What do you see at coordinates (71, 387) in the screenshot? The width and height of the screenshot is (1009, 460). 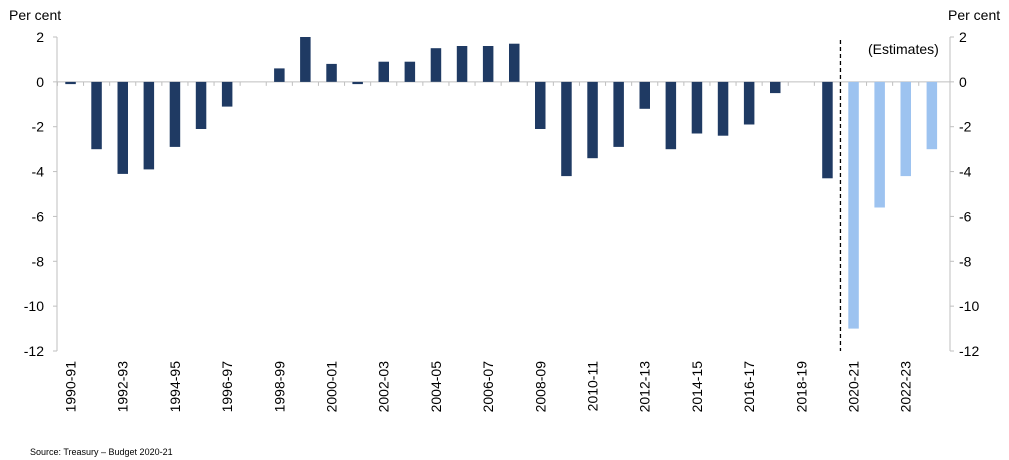 I see `x-tick-label: 1990-91` at bounding box center [71, 387].